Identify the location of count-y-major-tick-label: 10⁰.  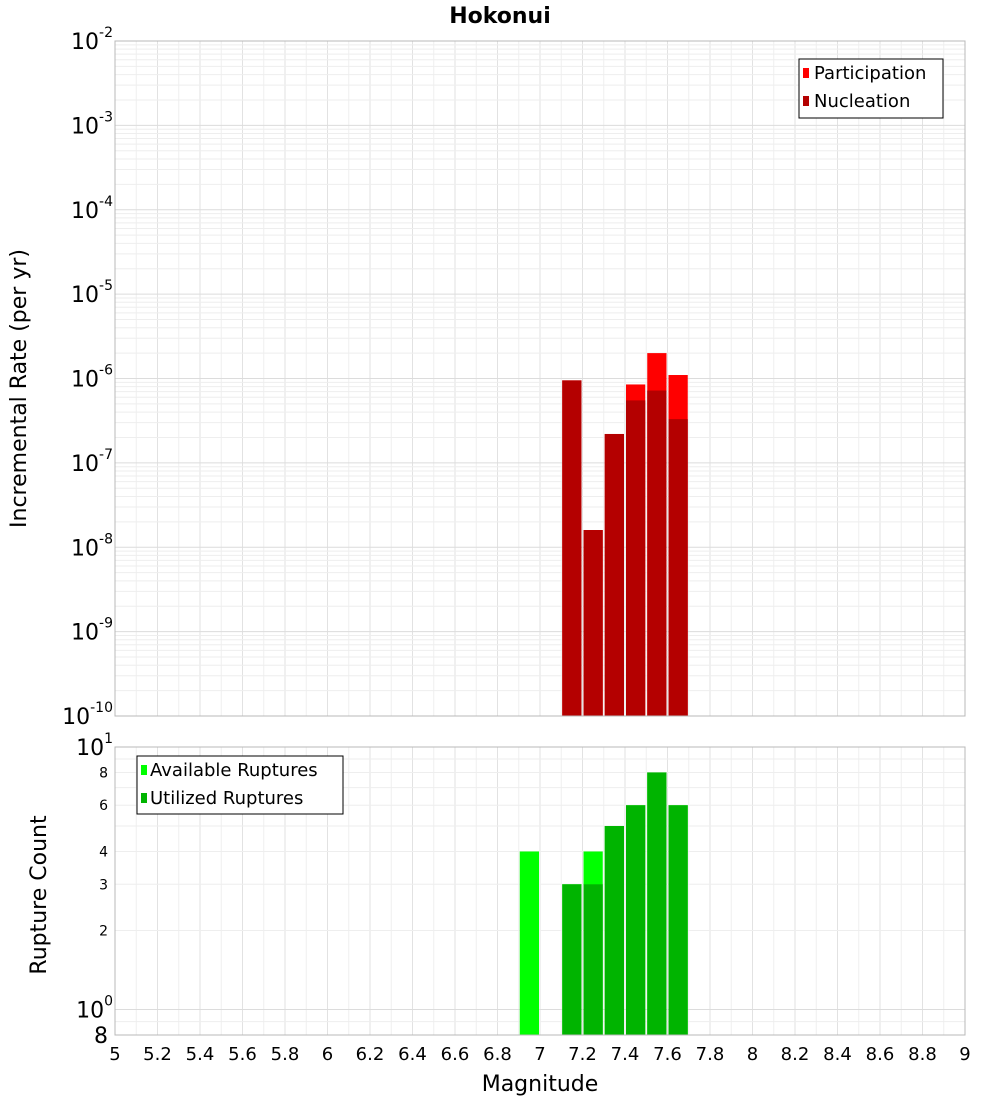
(94, 1009).